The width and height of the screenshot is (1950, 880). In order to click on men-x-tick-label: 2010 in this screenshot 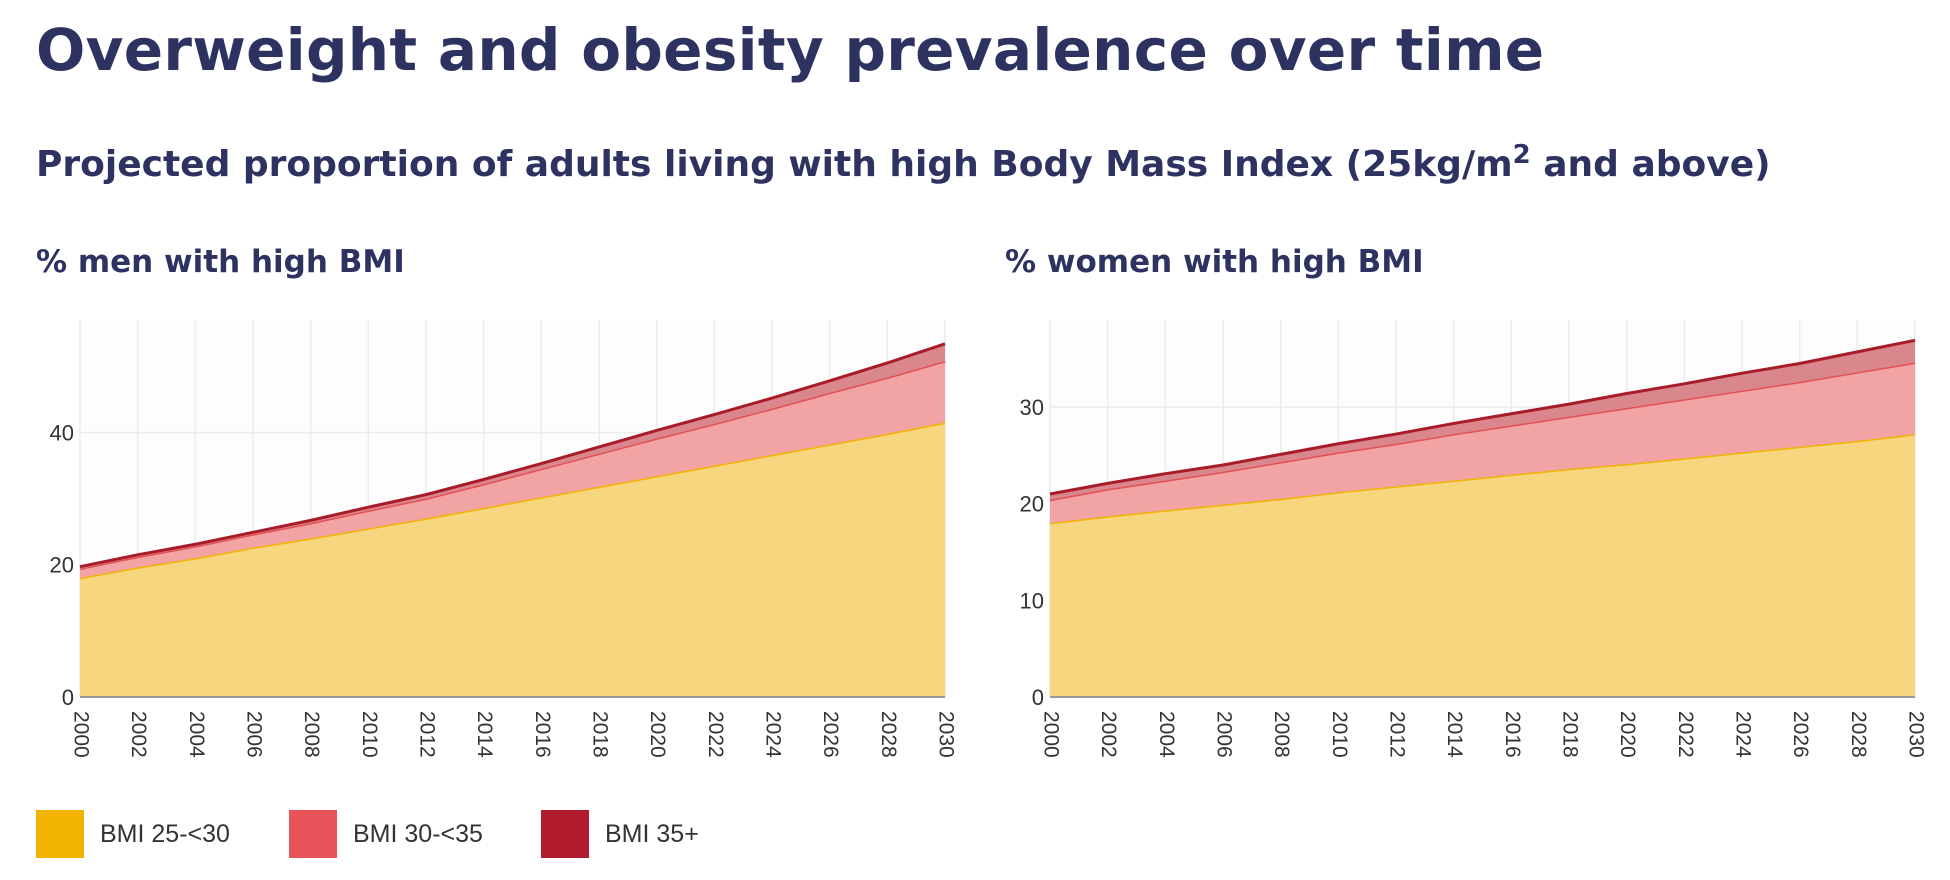, I will do `click(369, 734)`.